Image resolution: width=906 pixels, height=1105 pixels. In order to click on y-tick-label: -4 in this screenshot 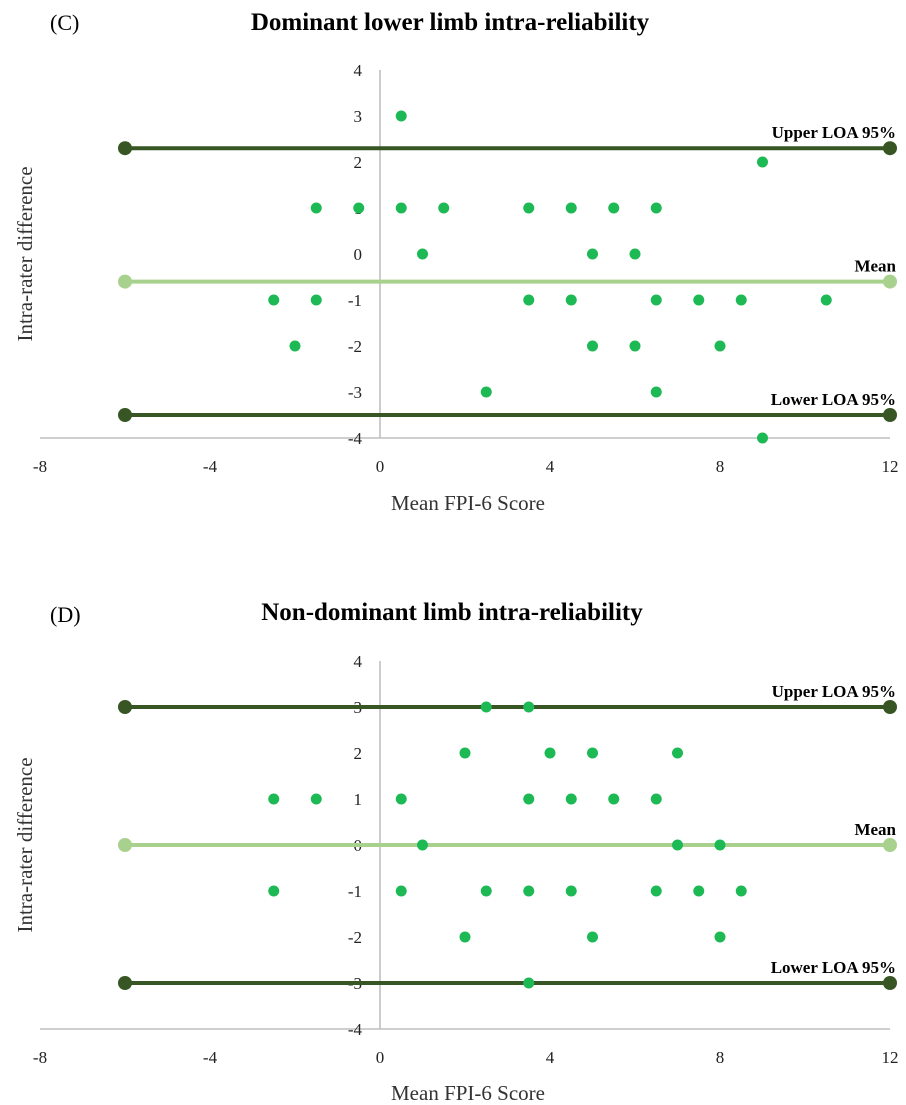, I will do `click(355, 438)`.